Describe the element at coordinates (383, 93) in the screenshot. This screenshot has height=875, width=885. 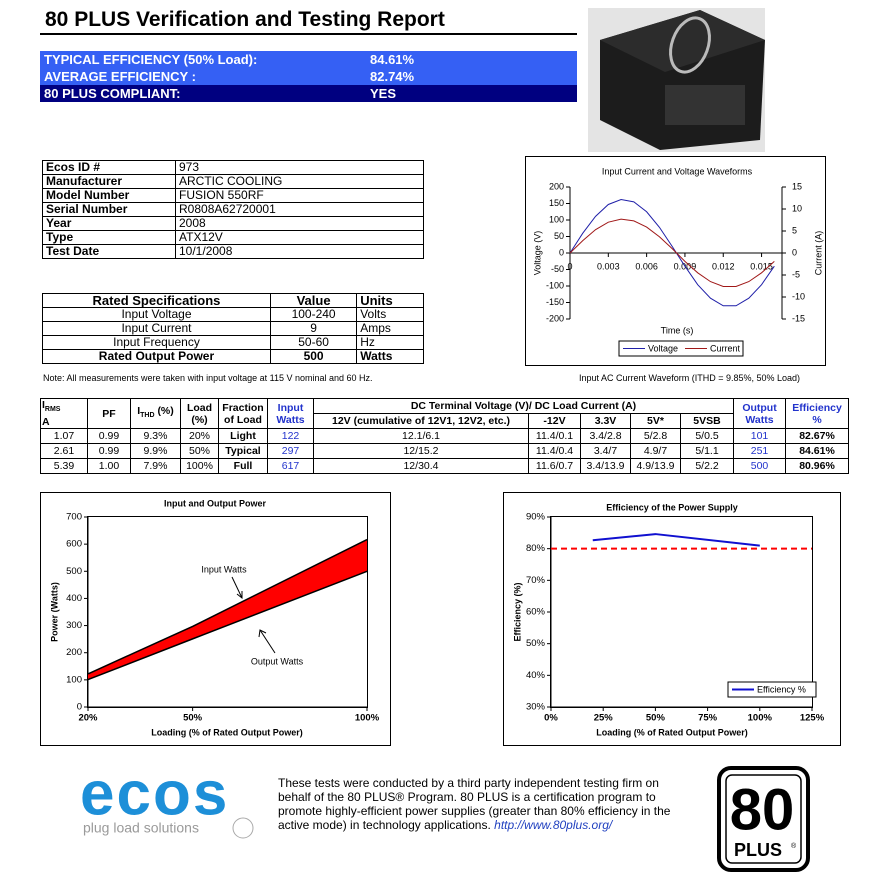
I see `summary-value: YES` at that location.